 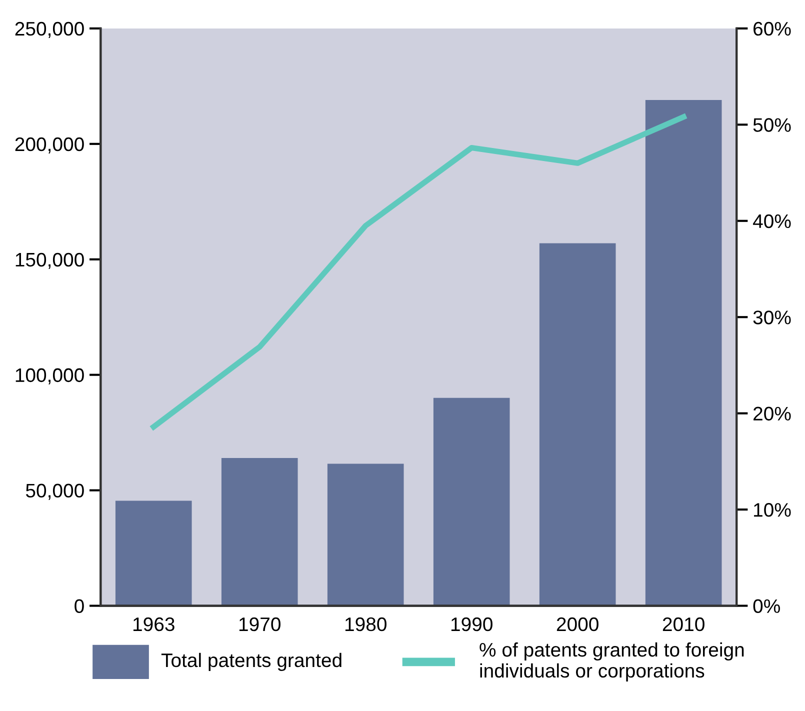 I want to click on x-tick-label: 1970, so click(x=259, y=624).